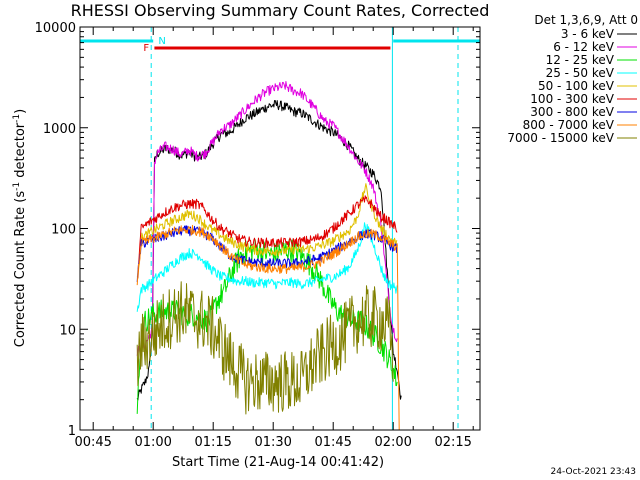 Image resolution: width=640 pixels, height=480 pixels. What do you see at coordinates (67, 330) in the screenshot?
I see `y-tick-label-1: 10` at bounding box center [67, 330].